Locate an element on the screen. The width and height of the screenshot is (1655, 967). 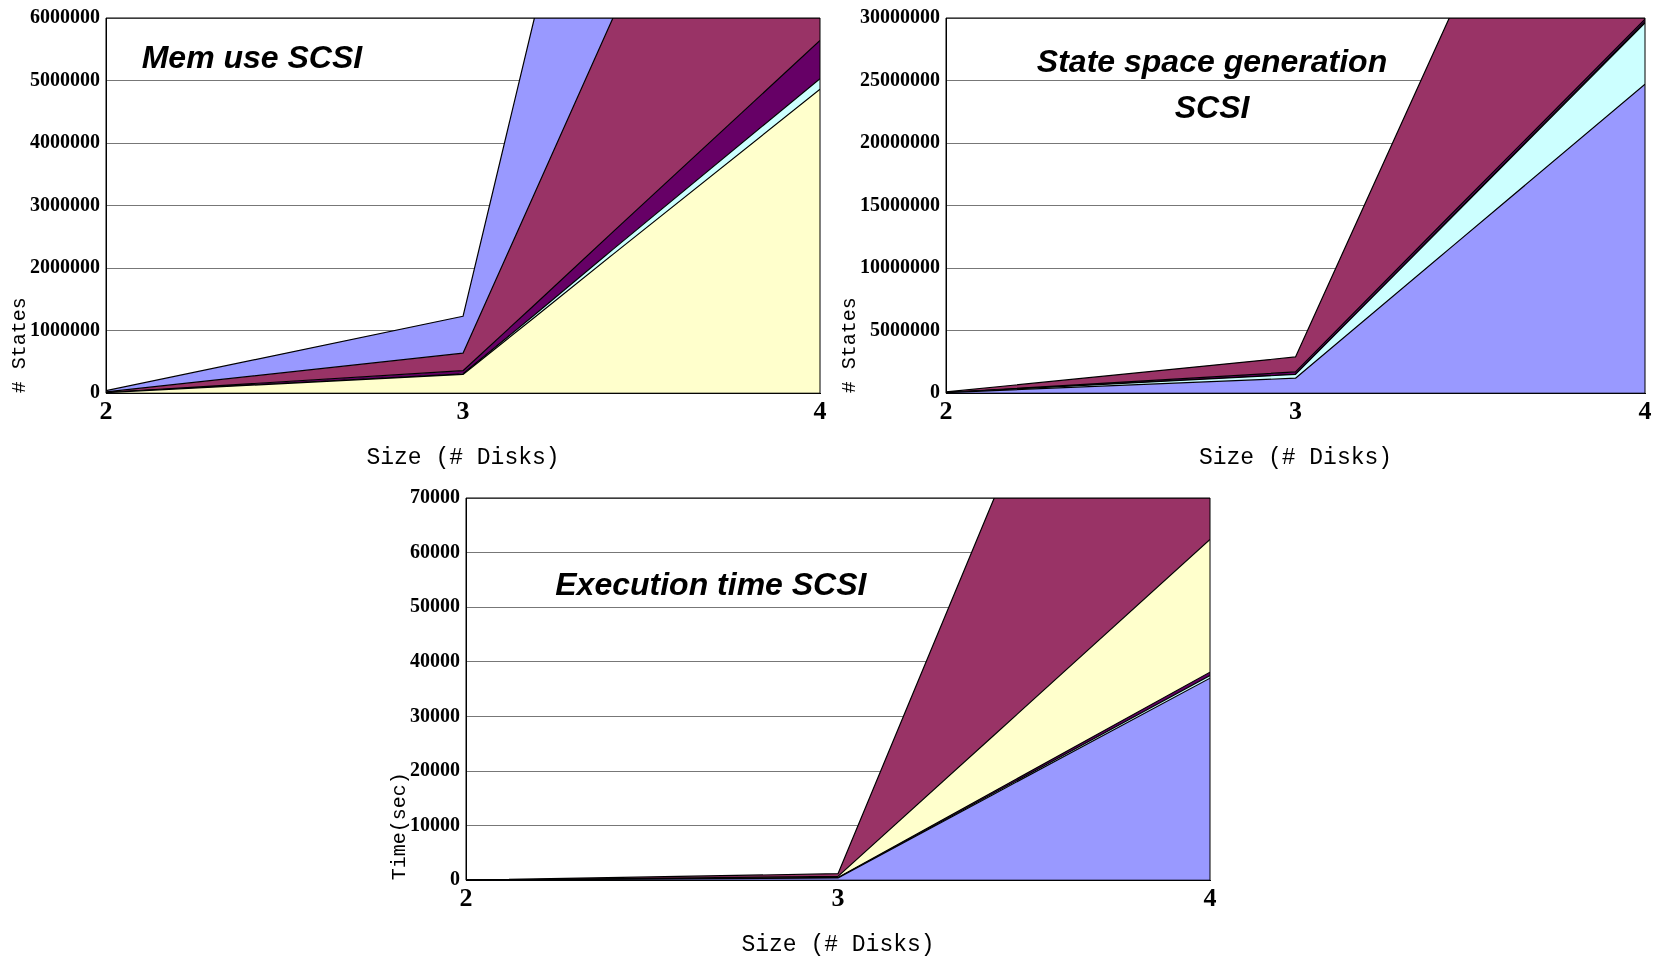
y-tick-label: 20000000 is located at coordinates (900, 141).